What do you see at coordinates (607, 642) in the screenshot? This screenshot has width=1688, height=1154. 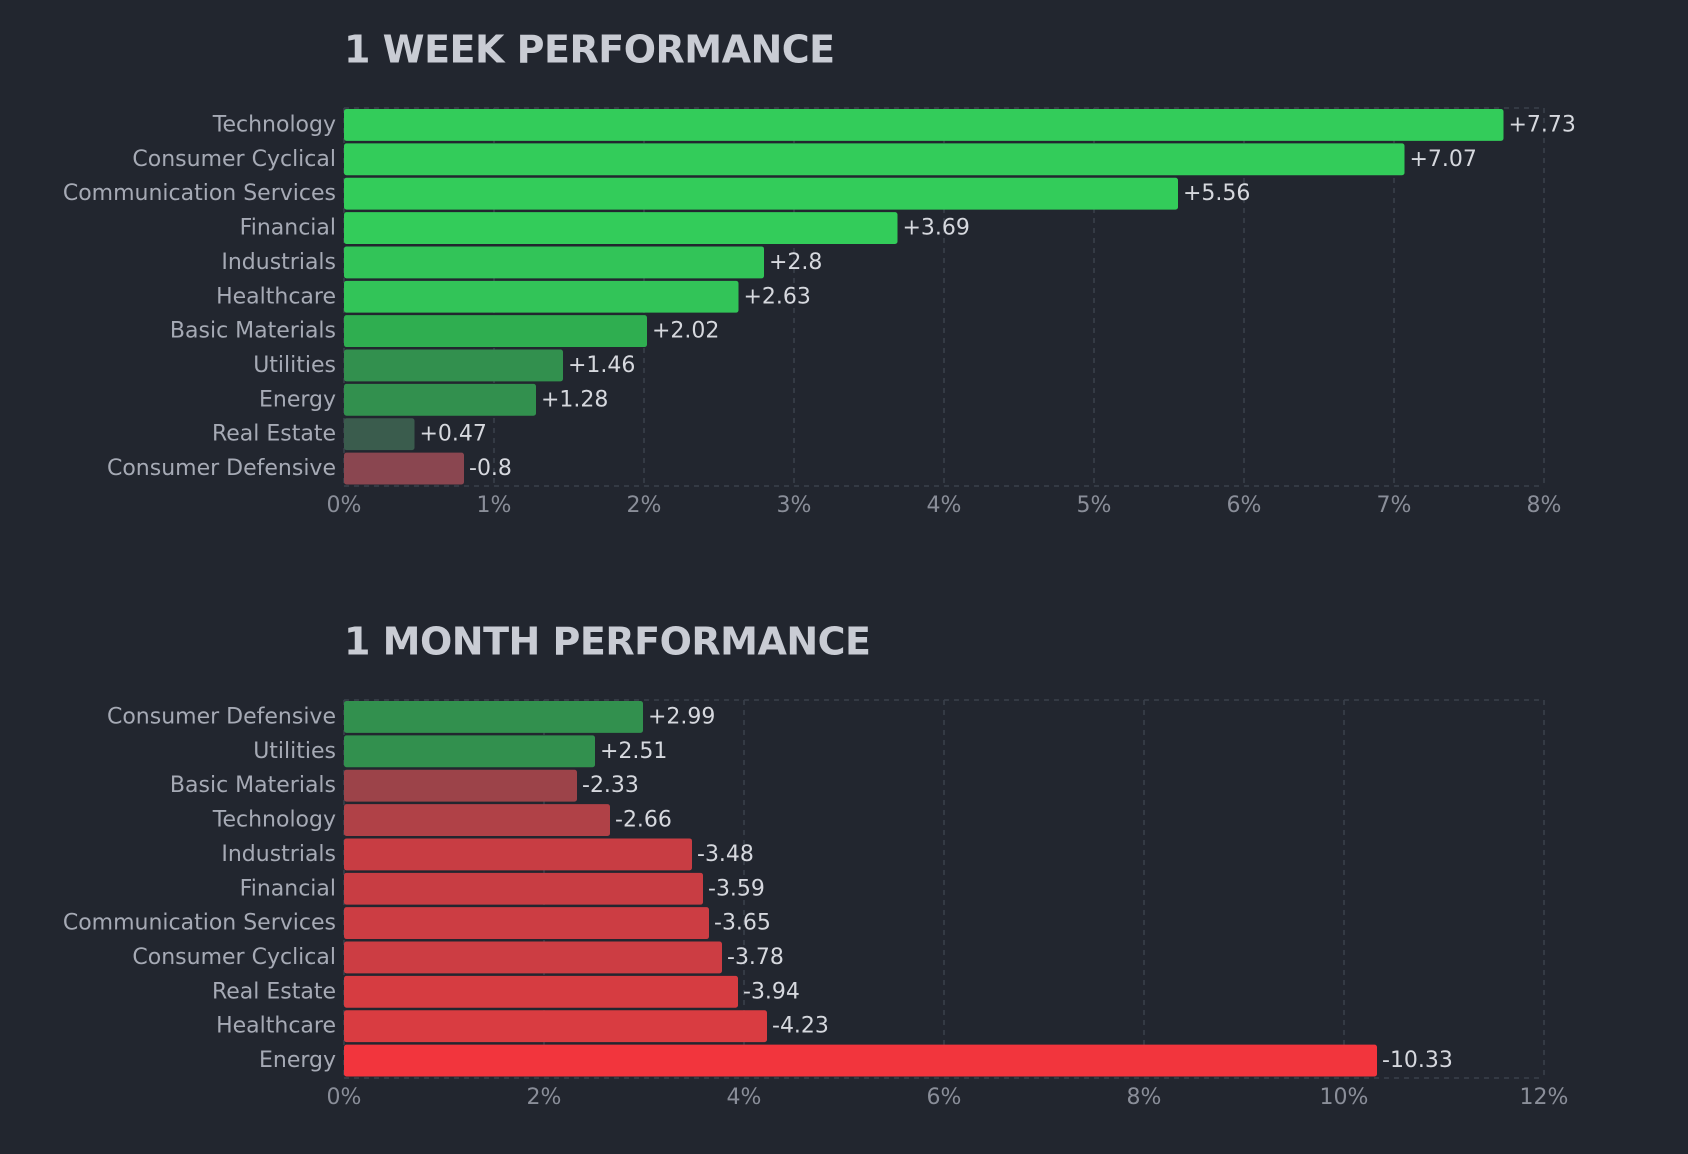 I see `chart-title: 1 MONTH PERFORMANCE` at bounding box center [607, 642].